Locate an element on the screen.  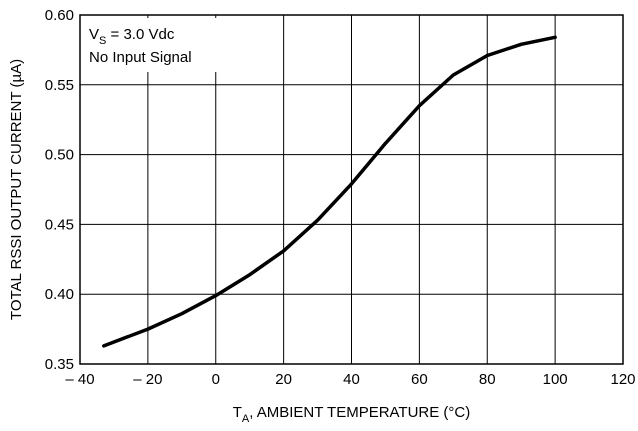
x-tick-label: 0 is located at coordinates (216, 379).